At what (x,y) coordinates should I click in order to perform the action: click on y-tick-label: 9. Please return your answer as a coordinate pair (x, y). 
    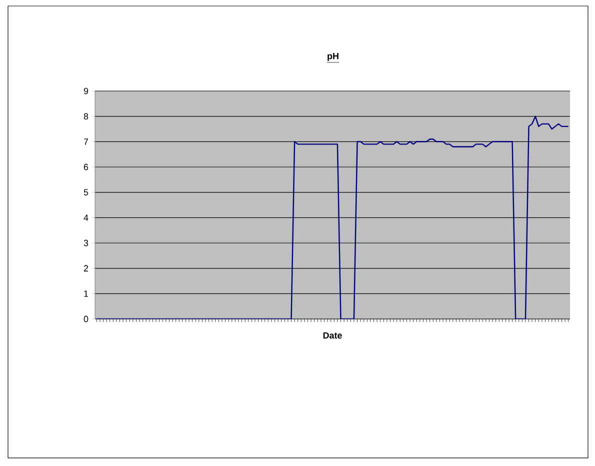
    Looking at the image, I should click on (86, 91).